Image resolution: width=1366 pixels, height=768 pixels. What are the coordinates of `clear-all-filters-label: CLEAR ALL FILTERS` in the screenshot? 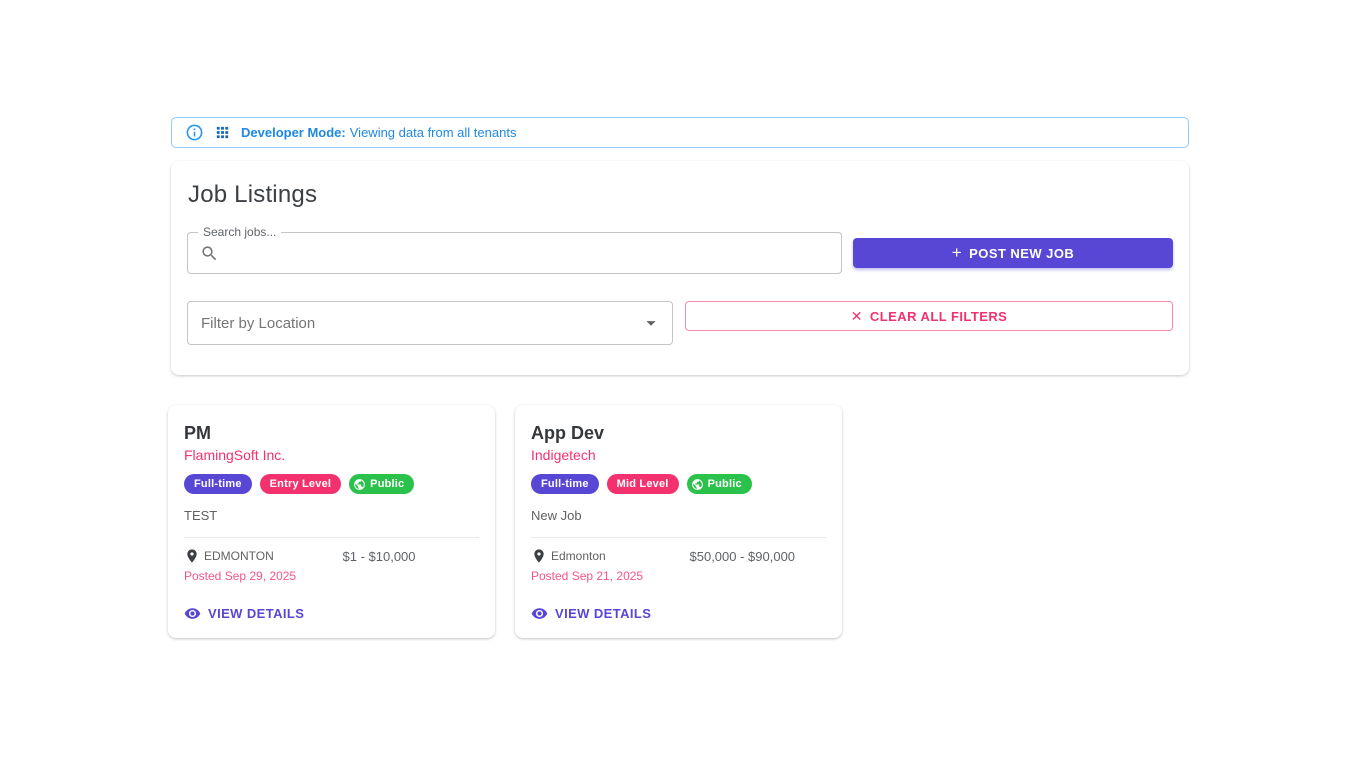 It's located at (938, 316).